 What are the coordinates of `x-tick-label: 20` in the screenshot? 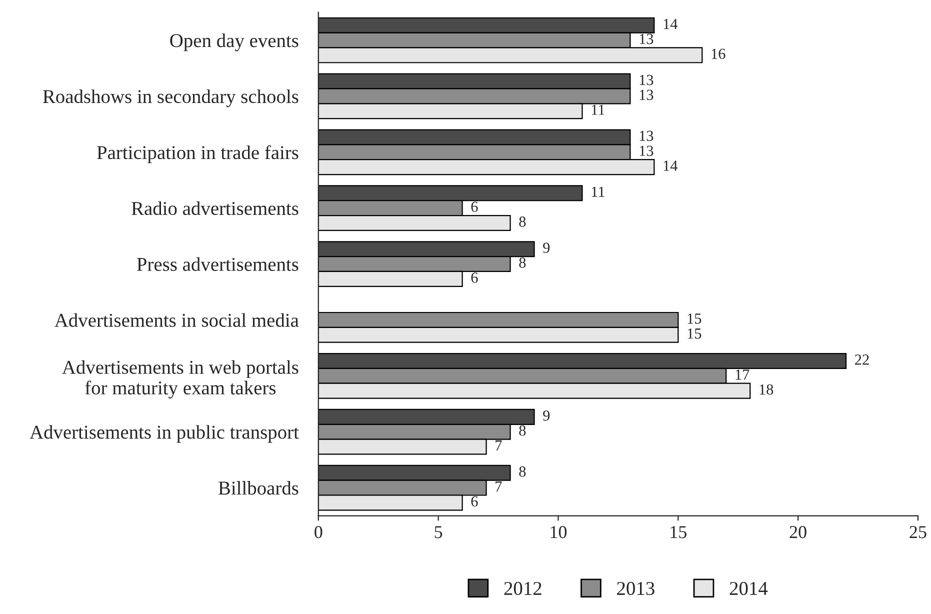 It's located at (798, 532).